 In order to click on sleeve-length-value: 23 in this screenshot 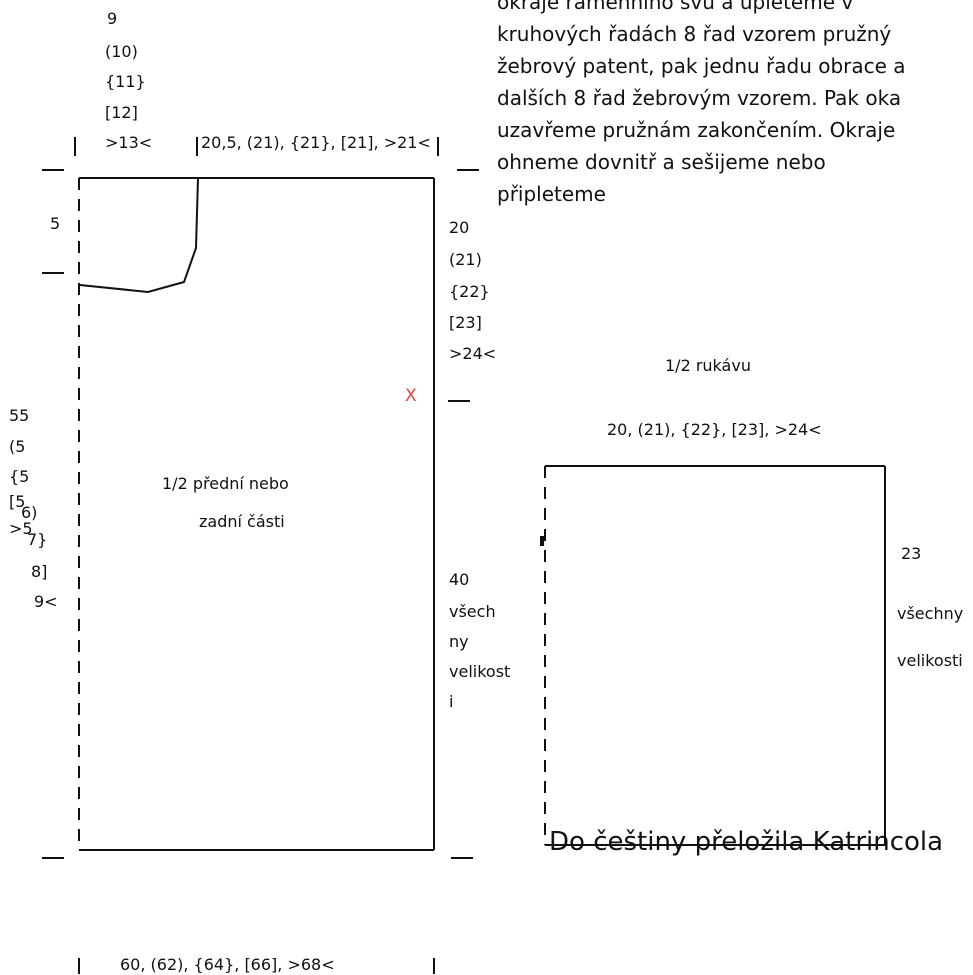, I will do `click(911, 553)`.